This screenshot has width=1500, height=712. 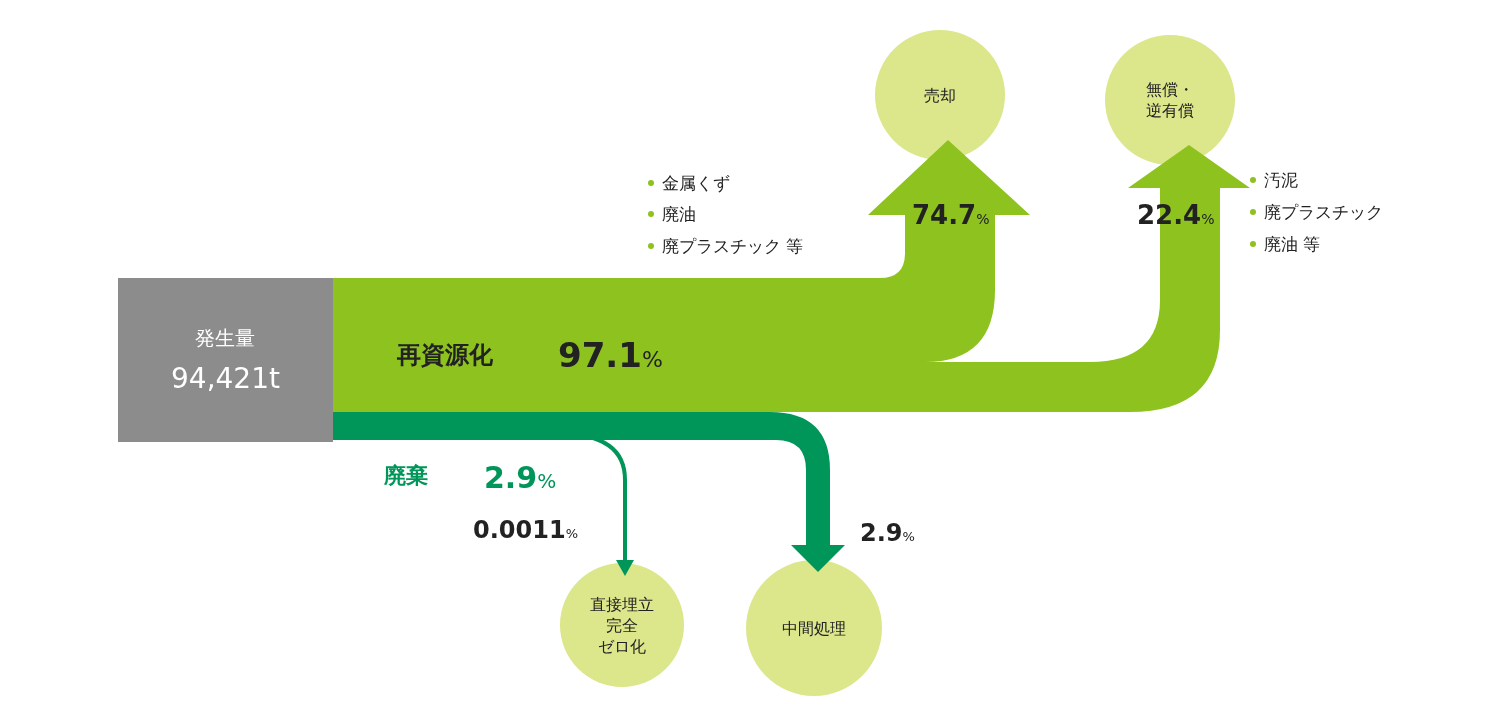 I want to click on data-label: 97.1%, so click(x=610, y=355).